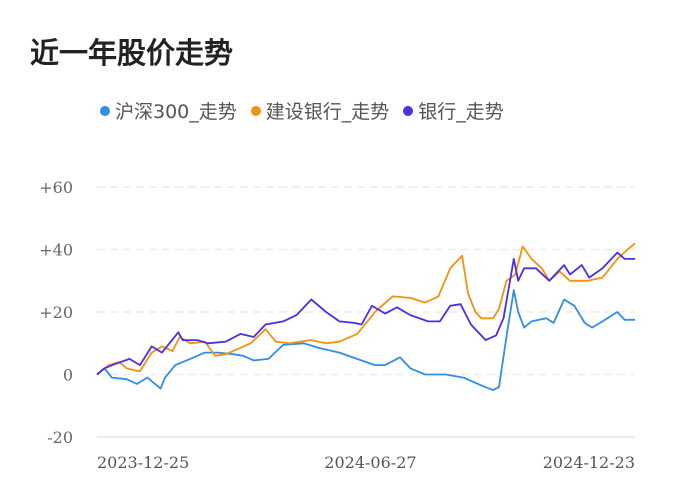  What do you see at coordinates (132, 53) in the screenshot?
I see `chart-title: 近一年股价走势` at bounding box center [132, 53].